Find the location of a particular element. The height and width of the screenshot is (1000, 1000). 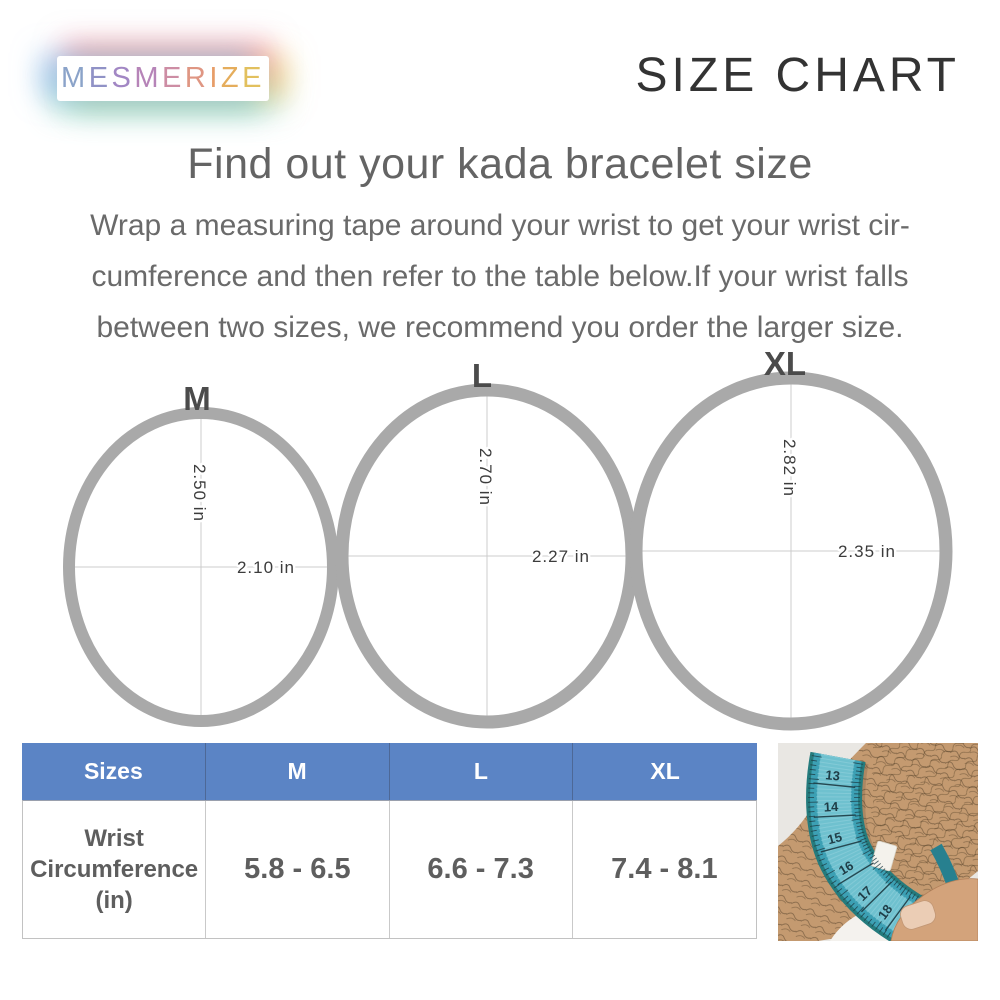

tape-number: 14 is located at coordinates (831, 807).